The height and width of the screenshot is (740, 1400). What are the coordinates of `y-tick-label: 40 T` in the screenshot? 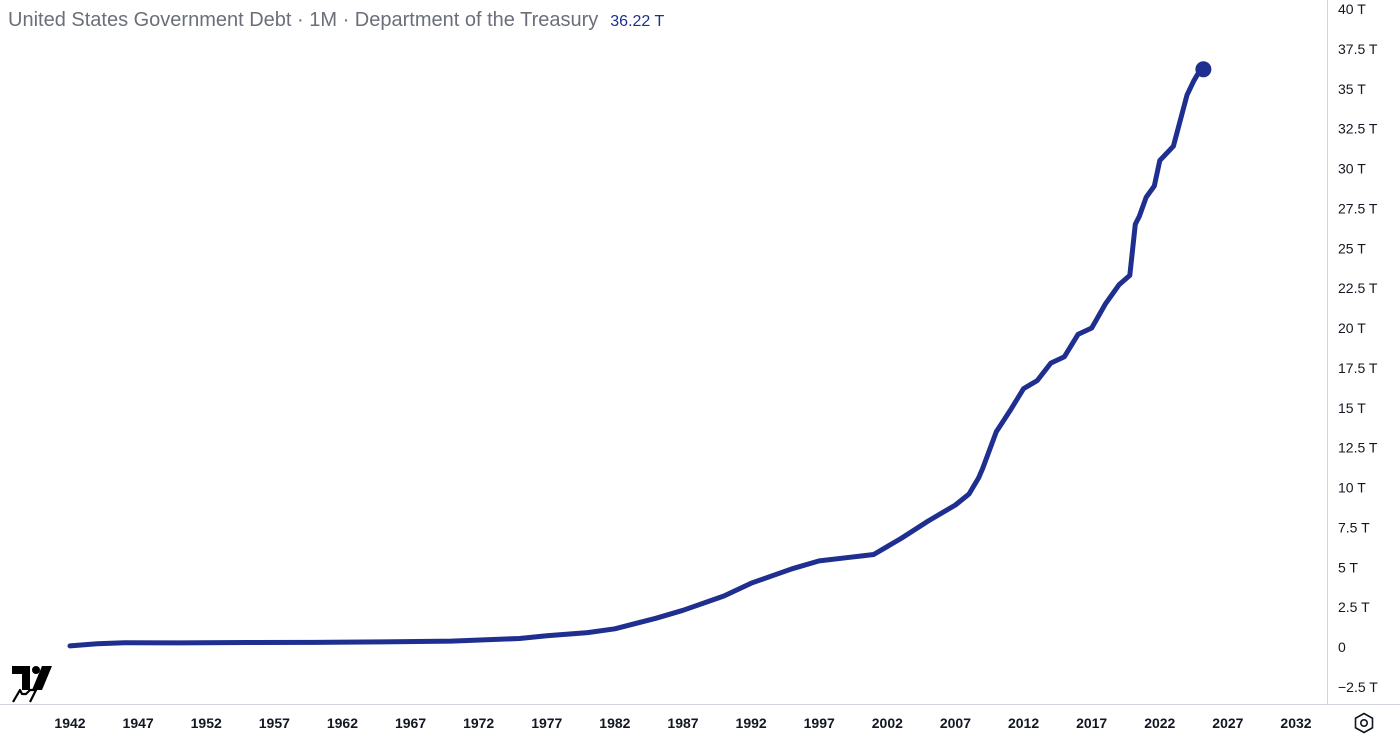 It's located at (1352, 9).